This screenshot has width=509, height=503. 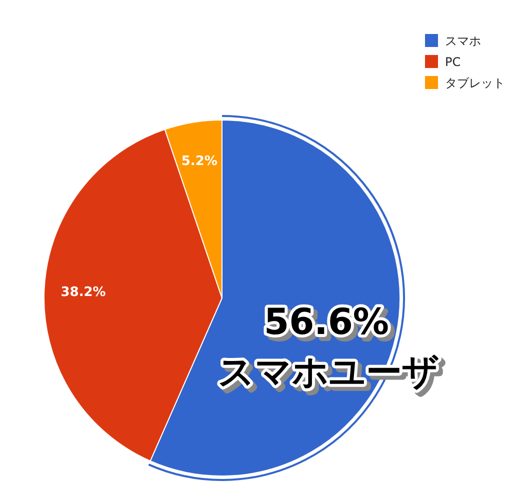 What do you see at coordinates (463, 41) in the screenshot?
I see `legend-label: スマホ` at bounding box center [463, 41].